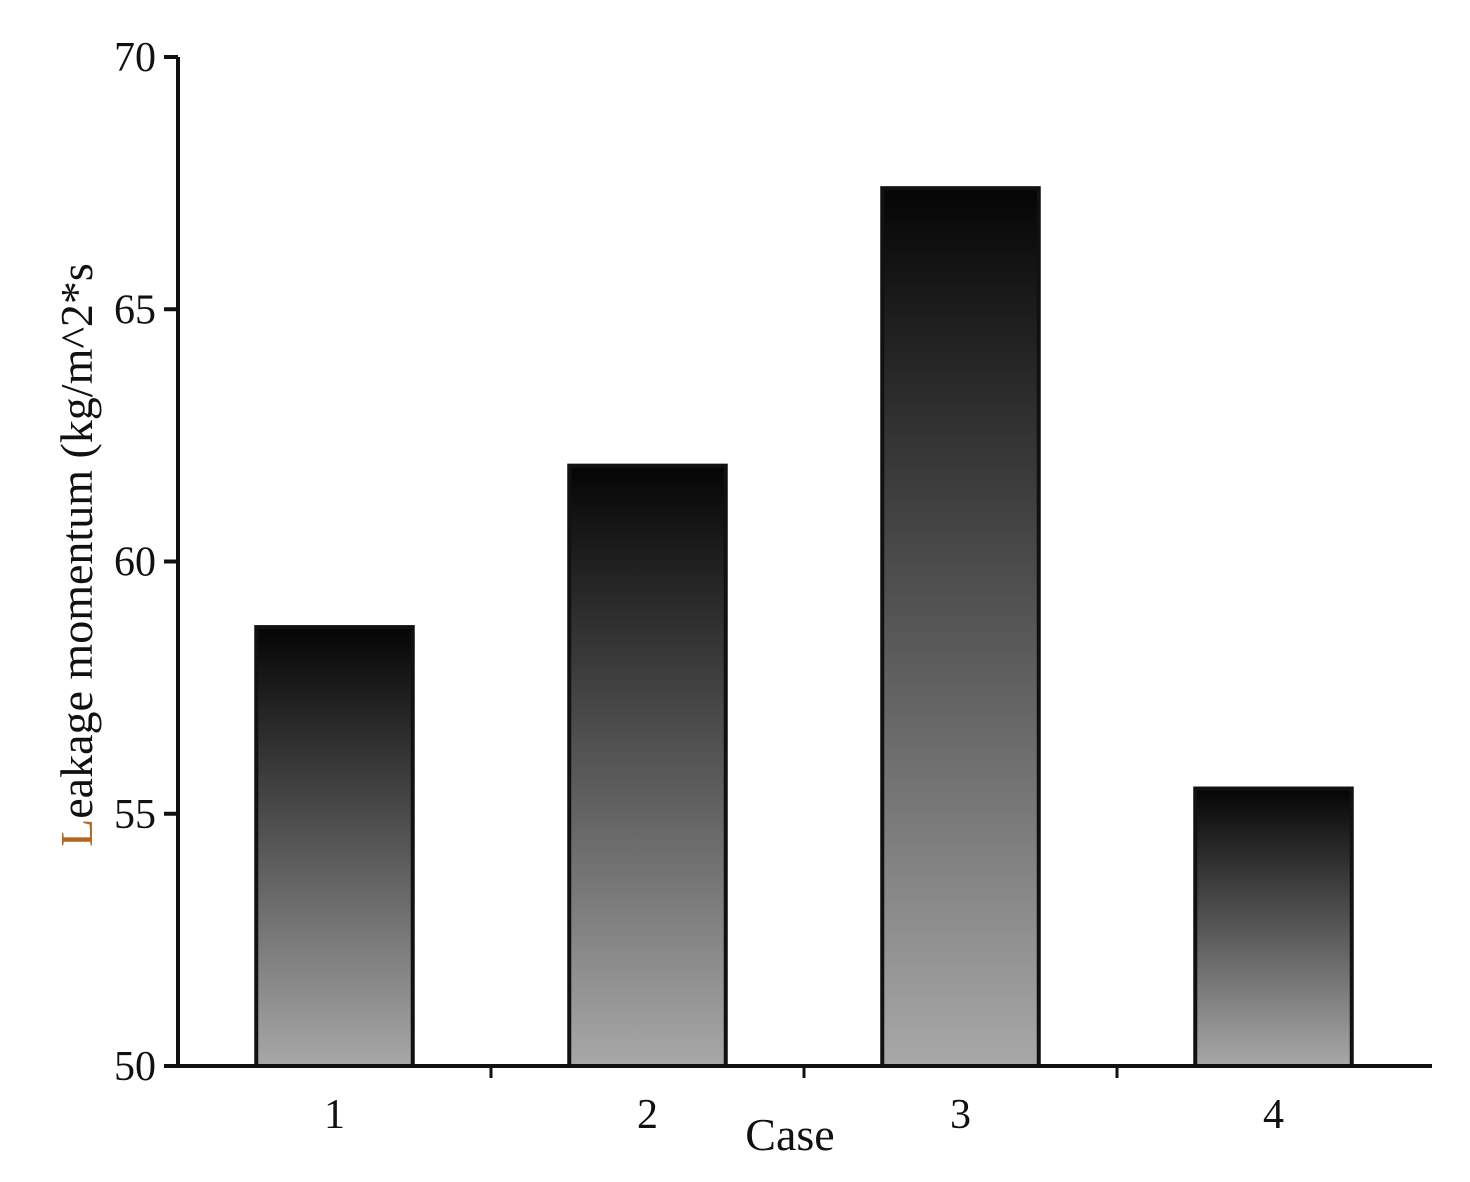 The image size is (1470, 1182). Describe the element at coordinates (804, 1102) in the screenshot. I see `x-ticks-group: 1 2 3 4` at that location.